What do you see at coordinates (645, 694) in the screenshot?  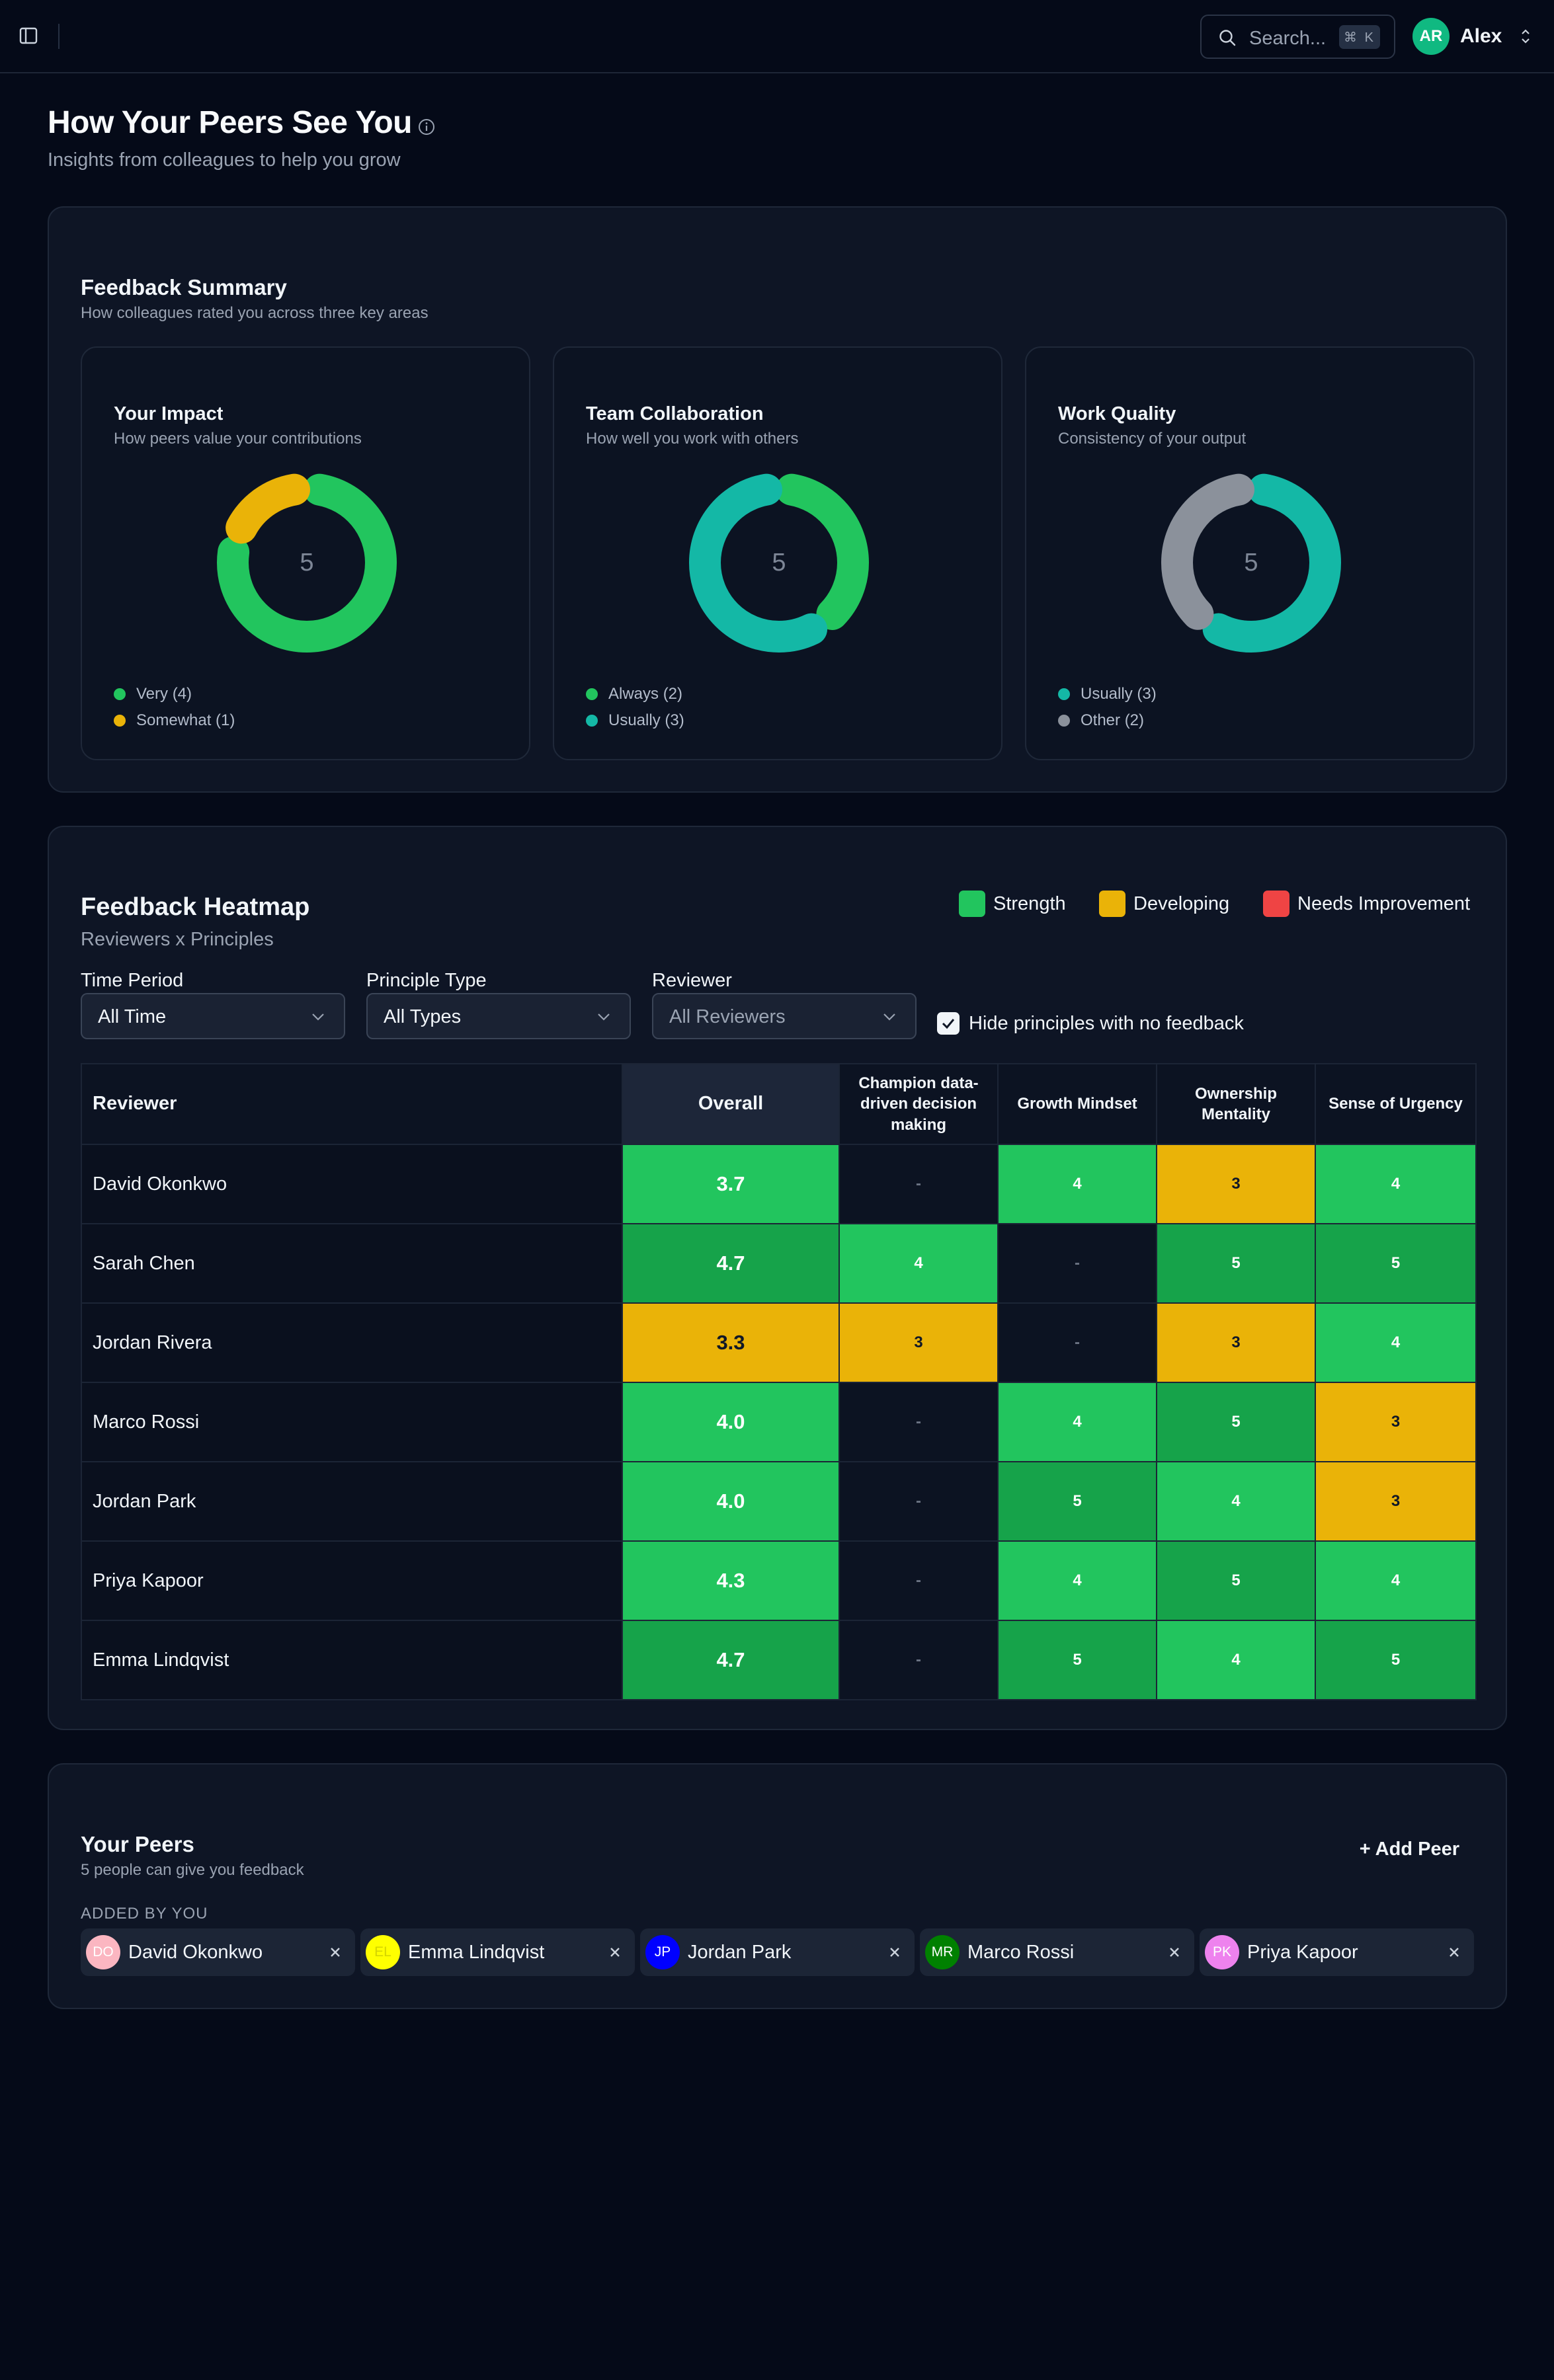 I see `legend-label: Always (2)` at bounding box center [645, 694].